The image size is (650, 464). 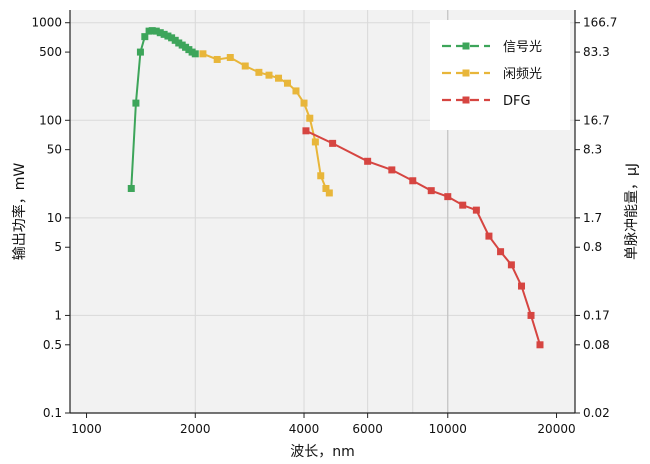 What do you see at coordinates (448, 429) in the screenshot?
I see `x-tick-label: 10000` at bounding box center [448, 429].